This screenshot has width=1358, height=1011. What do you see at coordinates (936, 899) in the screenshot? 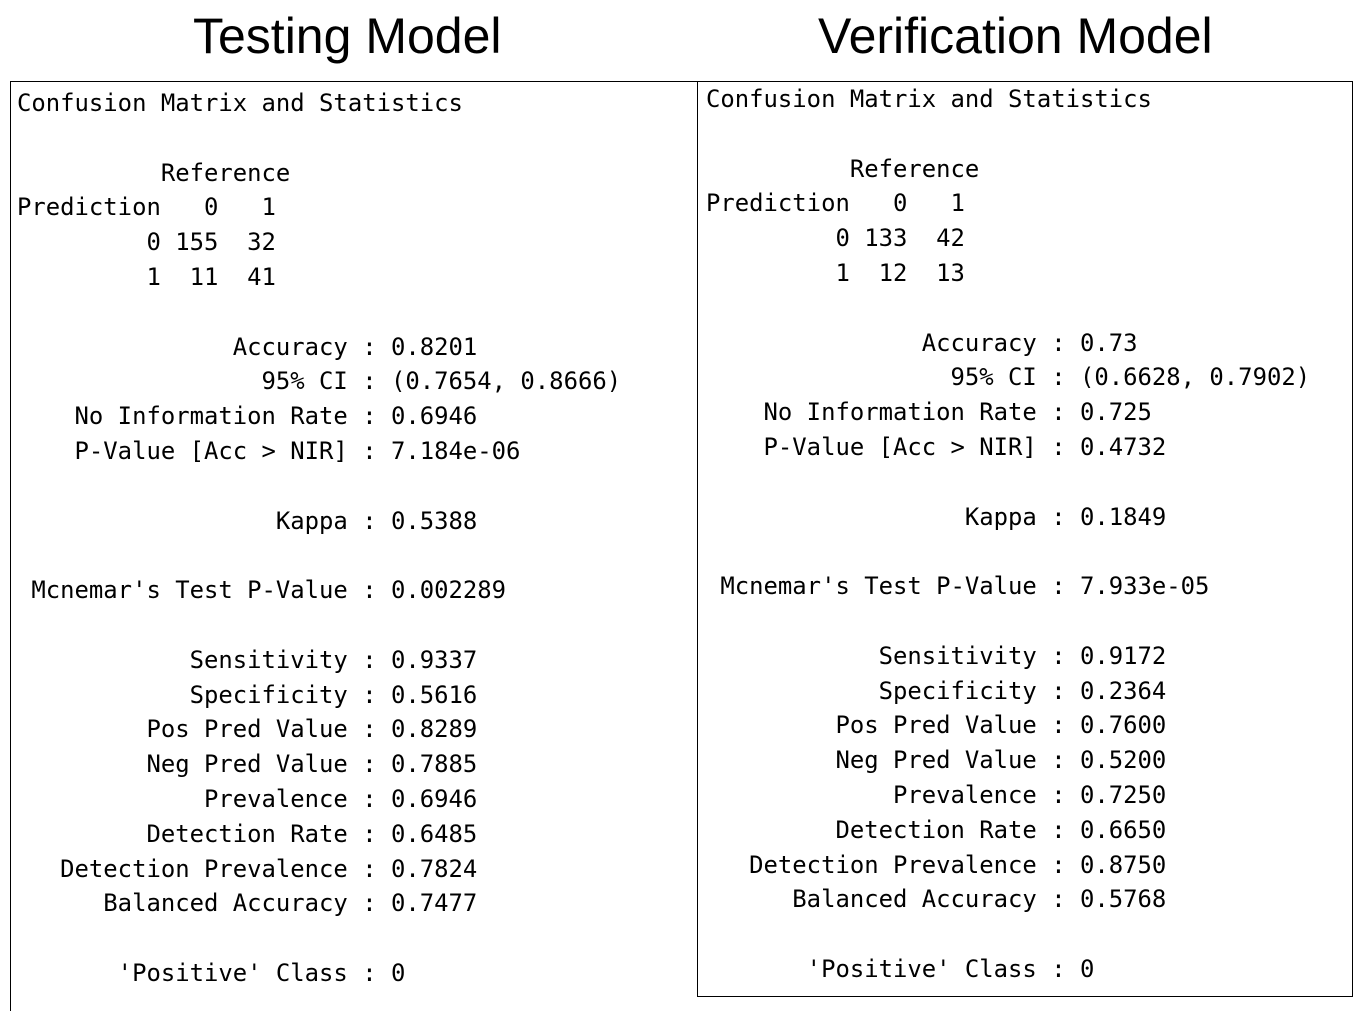
I see `output-line: Balanced Accuracy : 0.5768` at bounding box center [936, 899].